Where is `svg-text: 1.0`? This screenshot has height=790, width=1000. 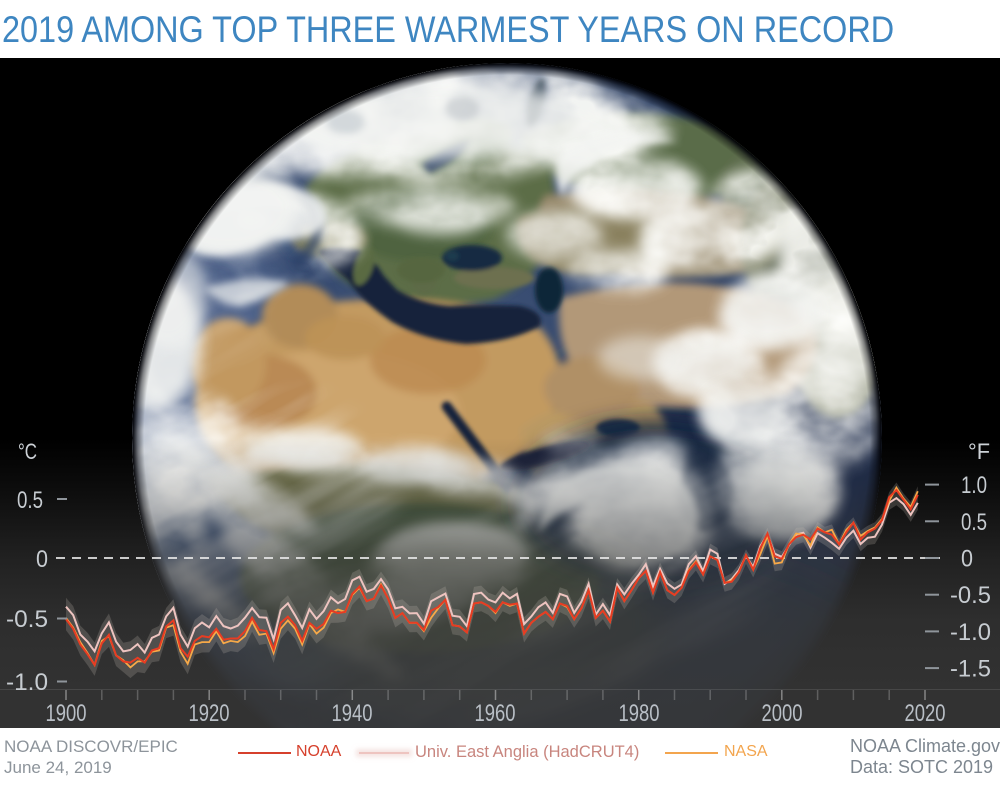
svg-text: 1.0 is located at coordinates (974, 485).